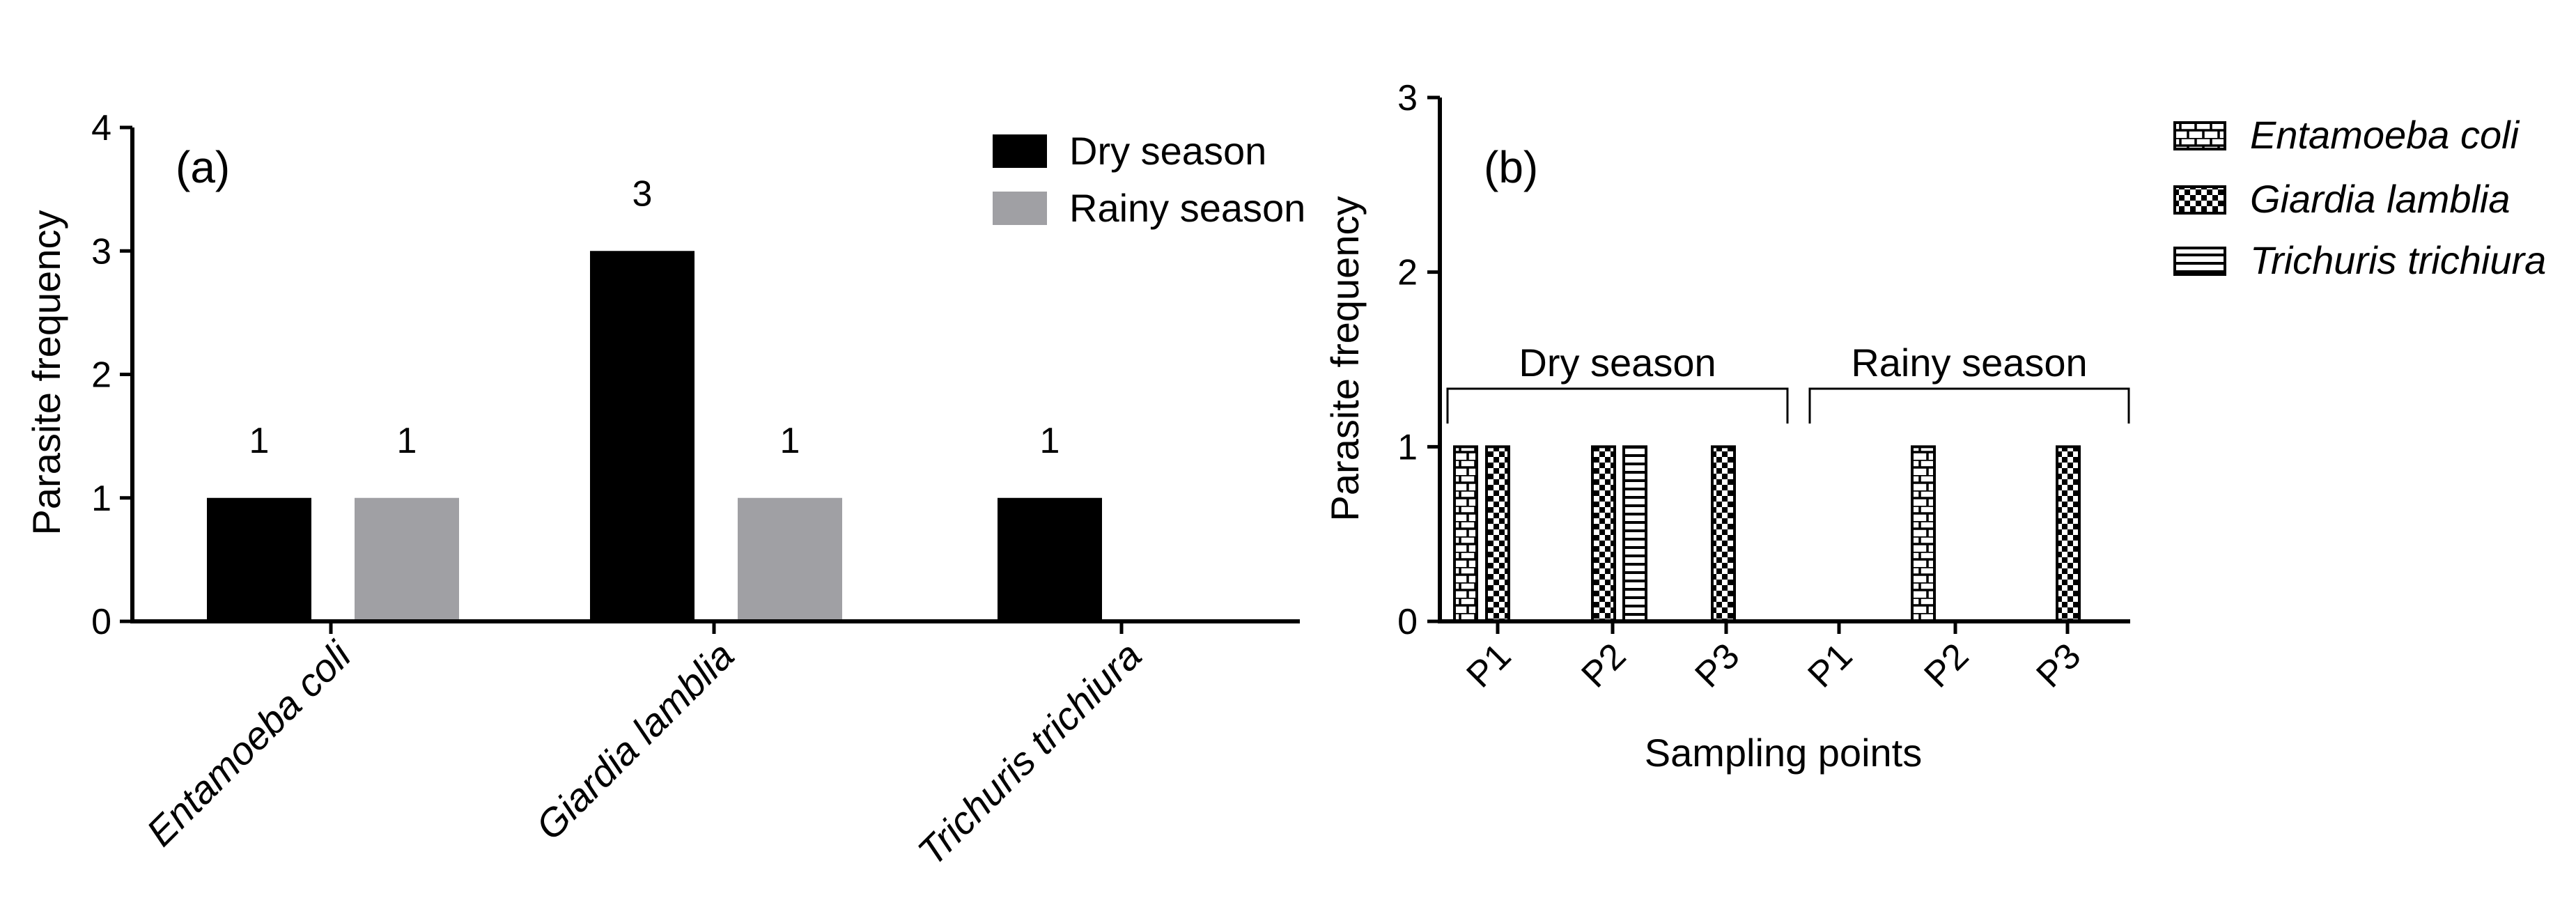 The height and width of the screenshot is (900, 2576). What do you see at coordinates (1407, 273) in the screenshot?
I see `panel-b-y-tick-label: 2` at bounding box center [1407, 273].